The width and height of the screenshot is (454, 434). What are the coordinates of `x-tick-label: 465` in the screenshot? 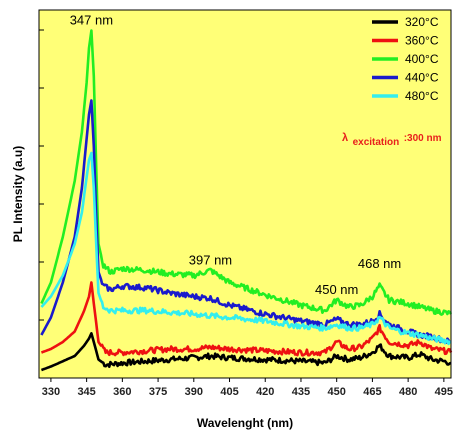 It's located at (372, 392).